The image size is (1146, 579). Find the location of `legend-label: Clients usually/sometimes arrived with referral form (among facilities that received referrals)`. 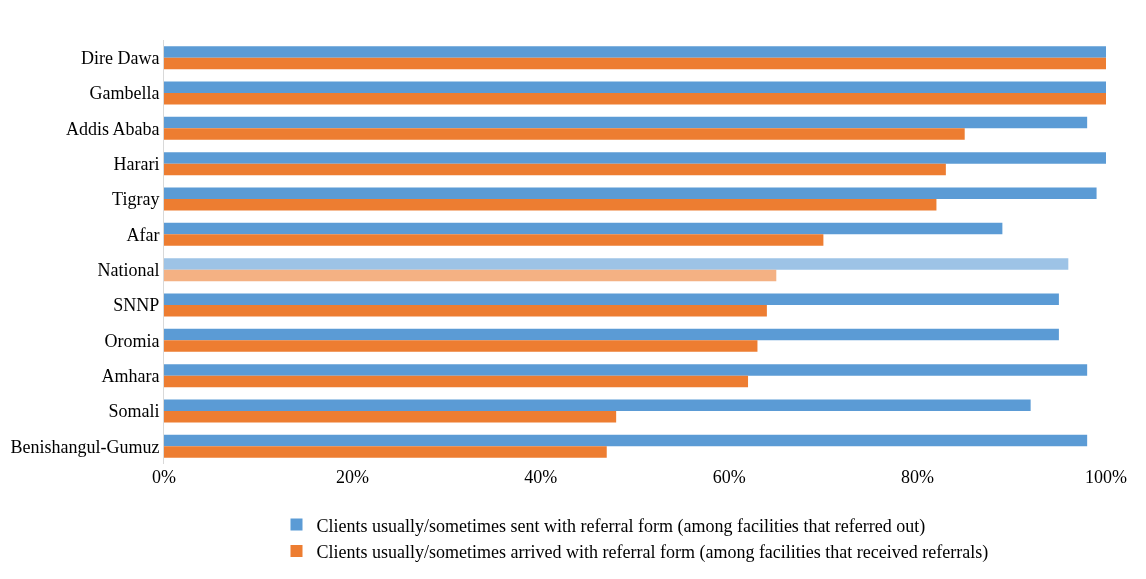

legend-label: Clients usually/sometimes arrived with referral form (among facilities that received referrals) is located at coordinates (652, 553).